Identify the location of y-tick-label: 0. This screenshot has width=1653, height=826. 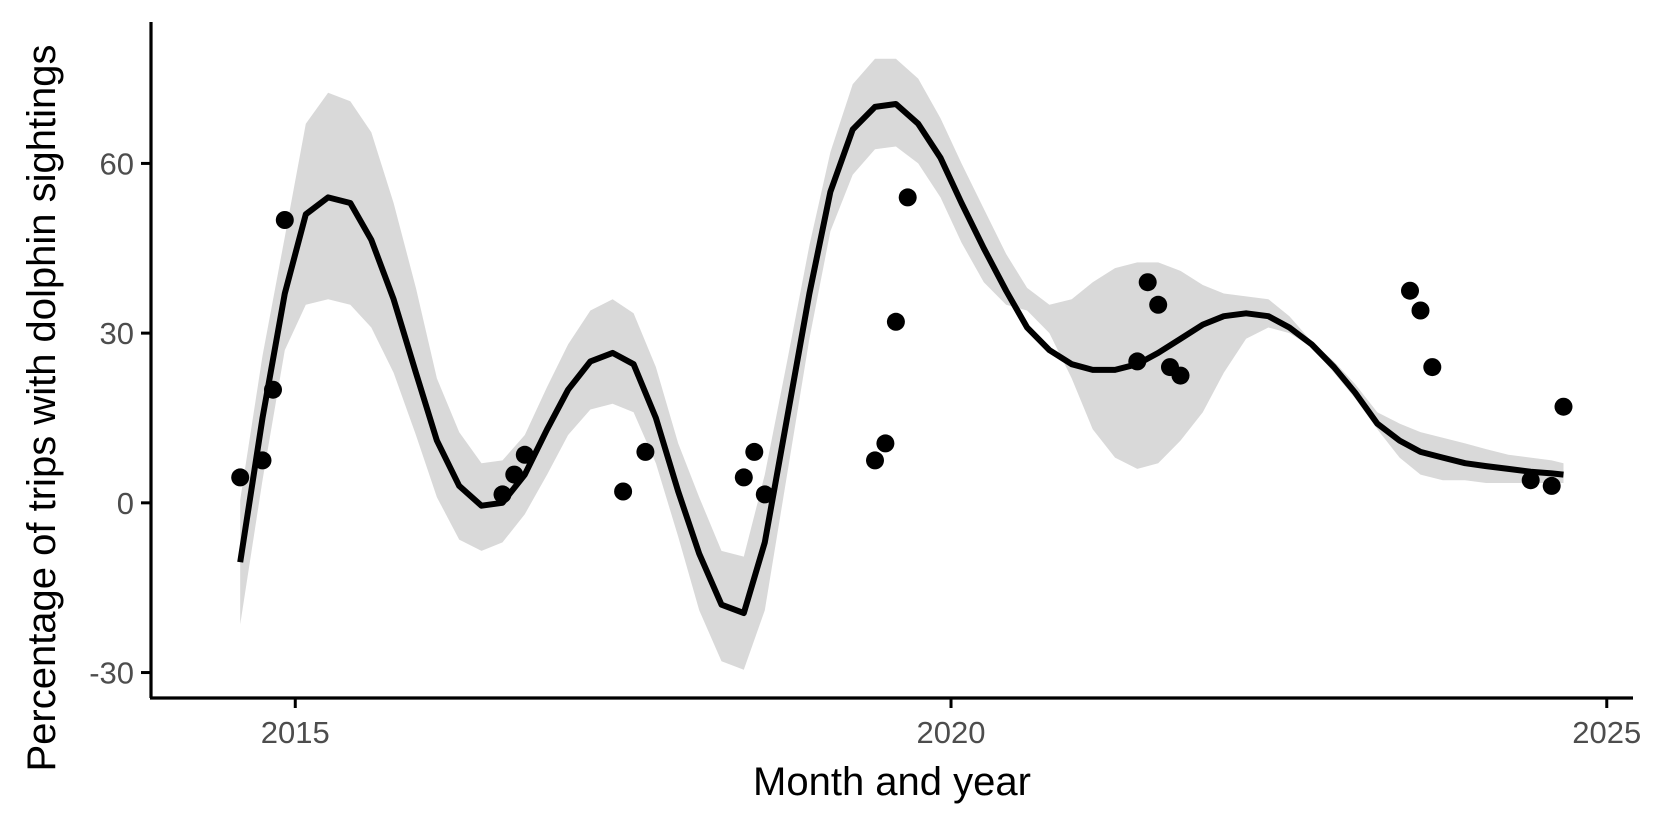
(125, 503).